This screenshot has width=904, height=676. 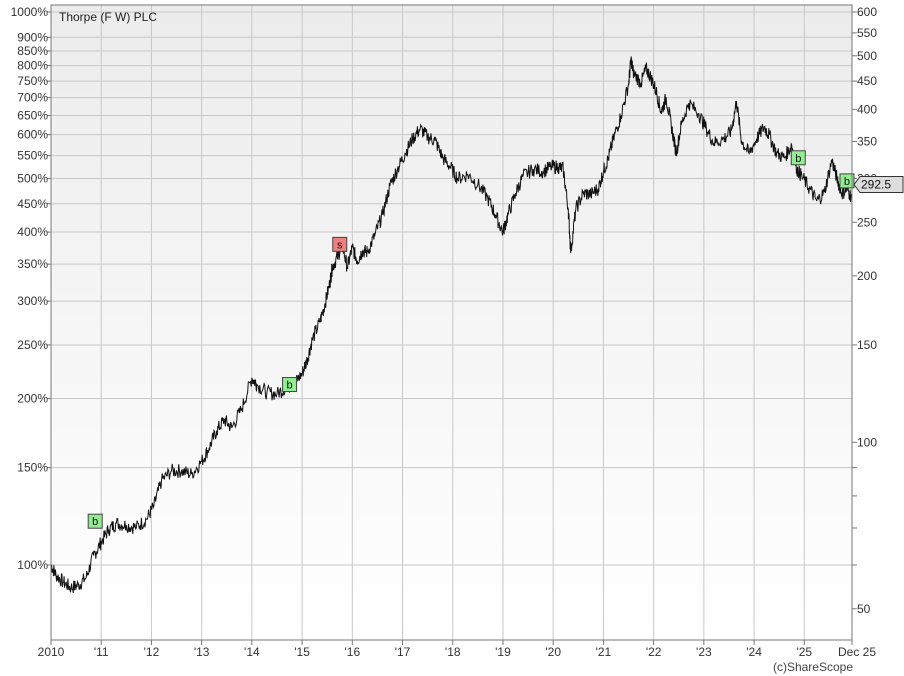 What do you see at coordinates (108, 17) in the screenshot?
I see `chart-title: Thorpe (F W) PLC` at bounding box center [108, 17].